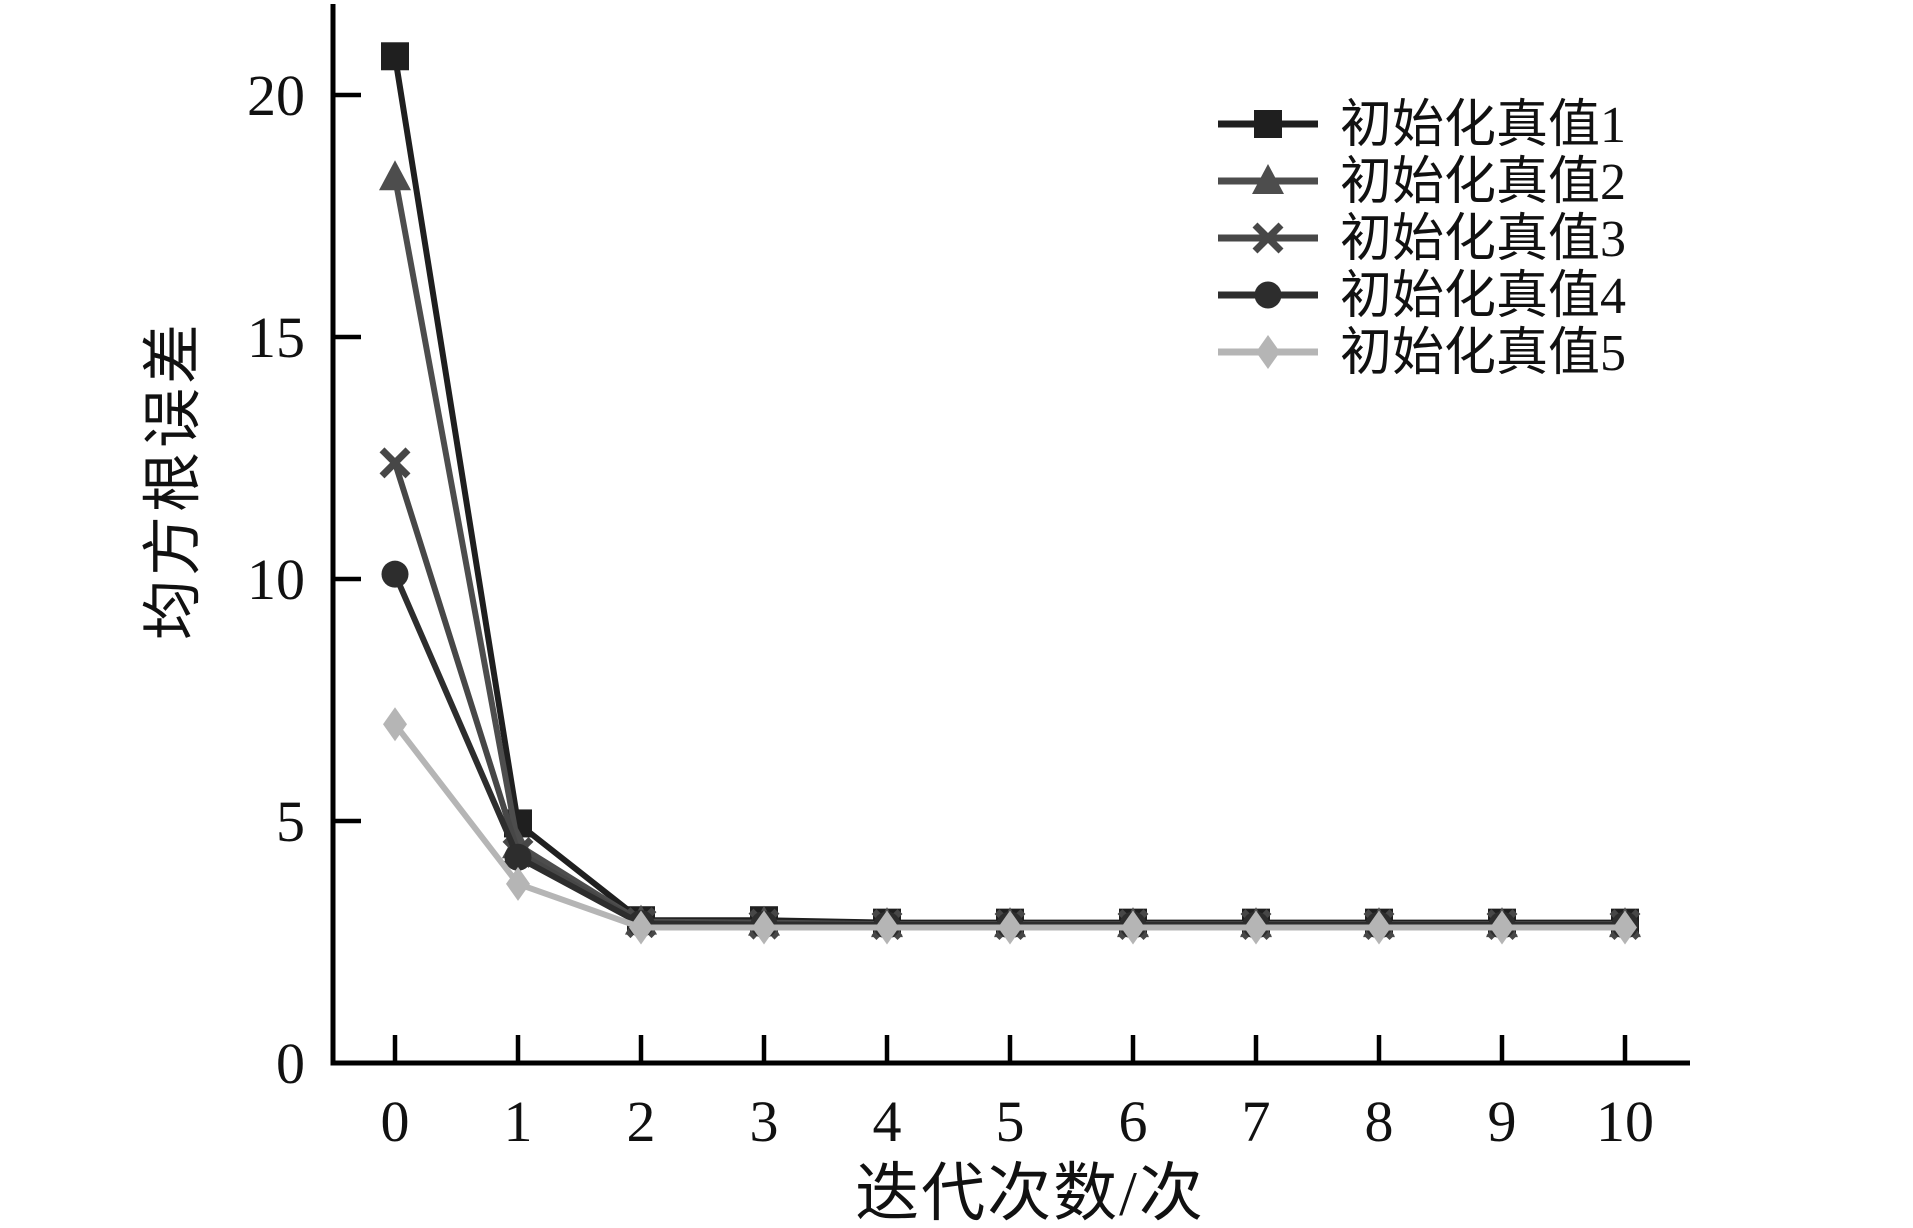 The image size is (1913, 1228). I want to click on legend-label: 初始化真值2, so click(1483, 182).